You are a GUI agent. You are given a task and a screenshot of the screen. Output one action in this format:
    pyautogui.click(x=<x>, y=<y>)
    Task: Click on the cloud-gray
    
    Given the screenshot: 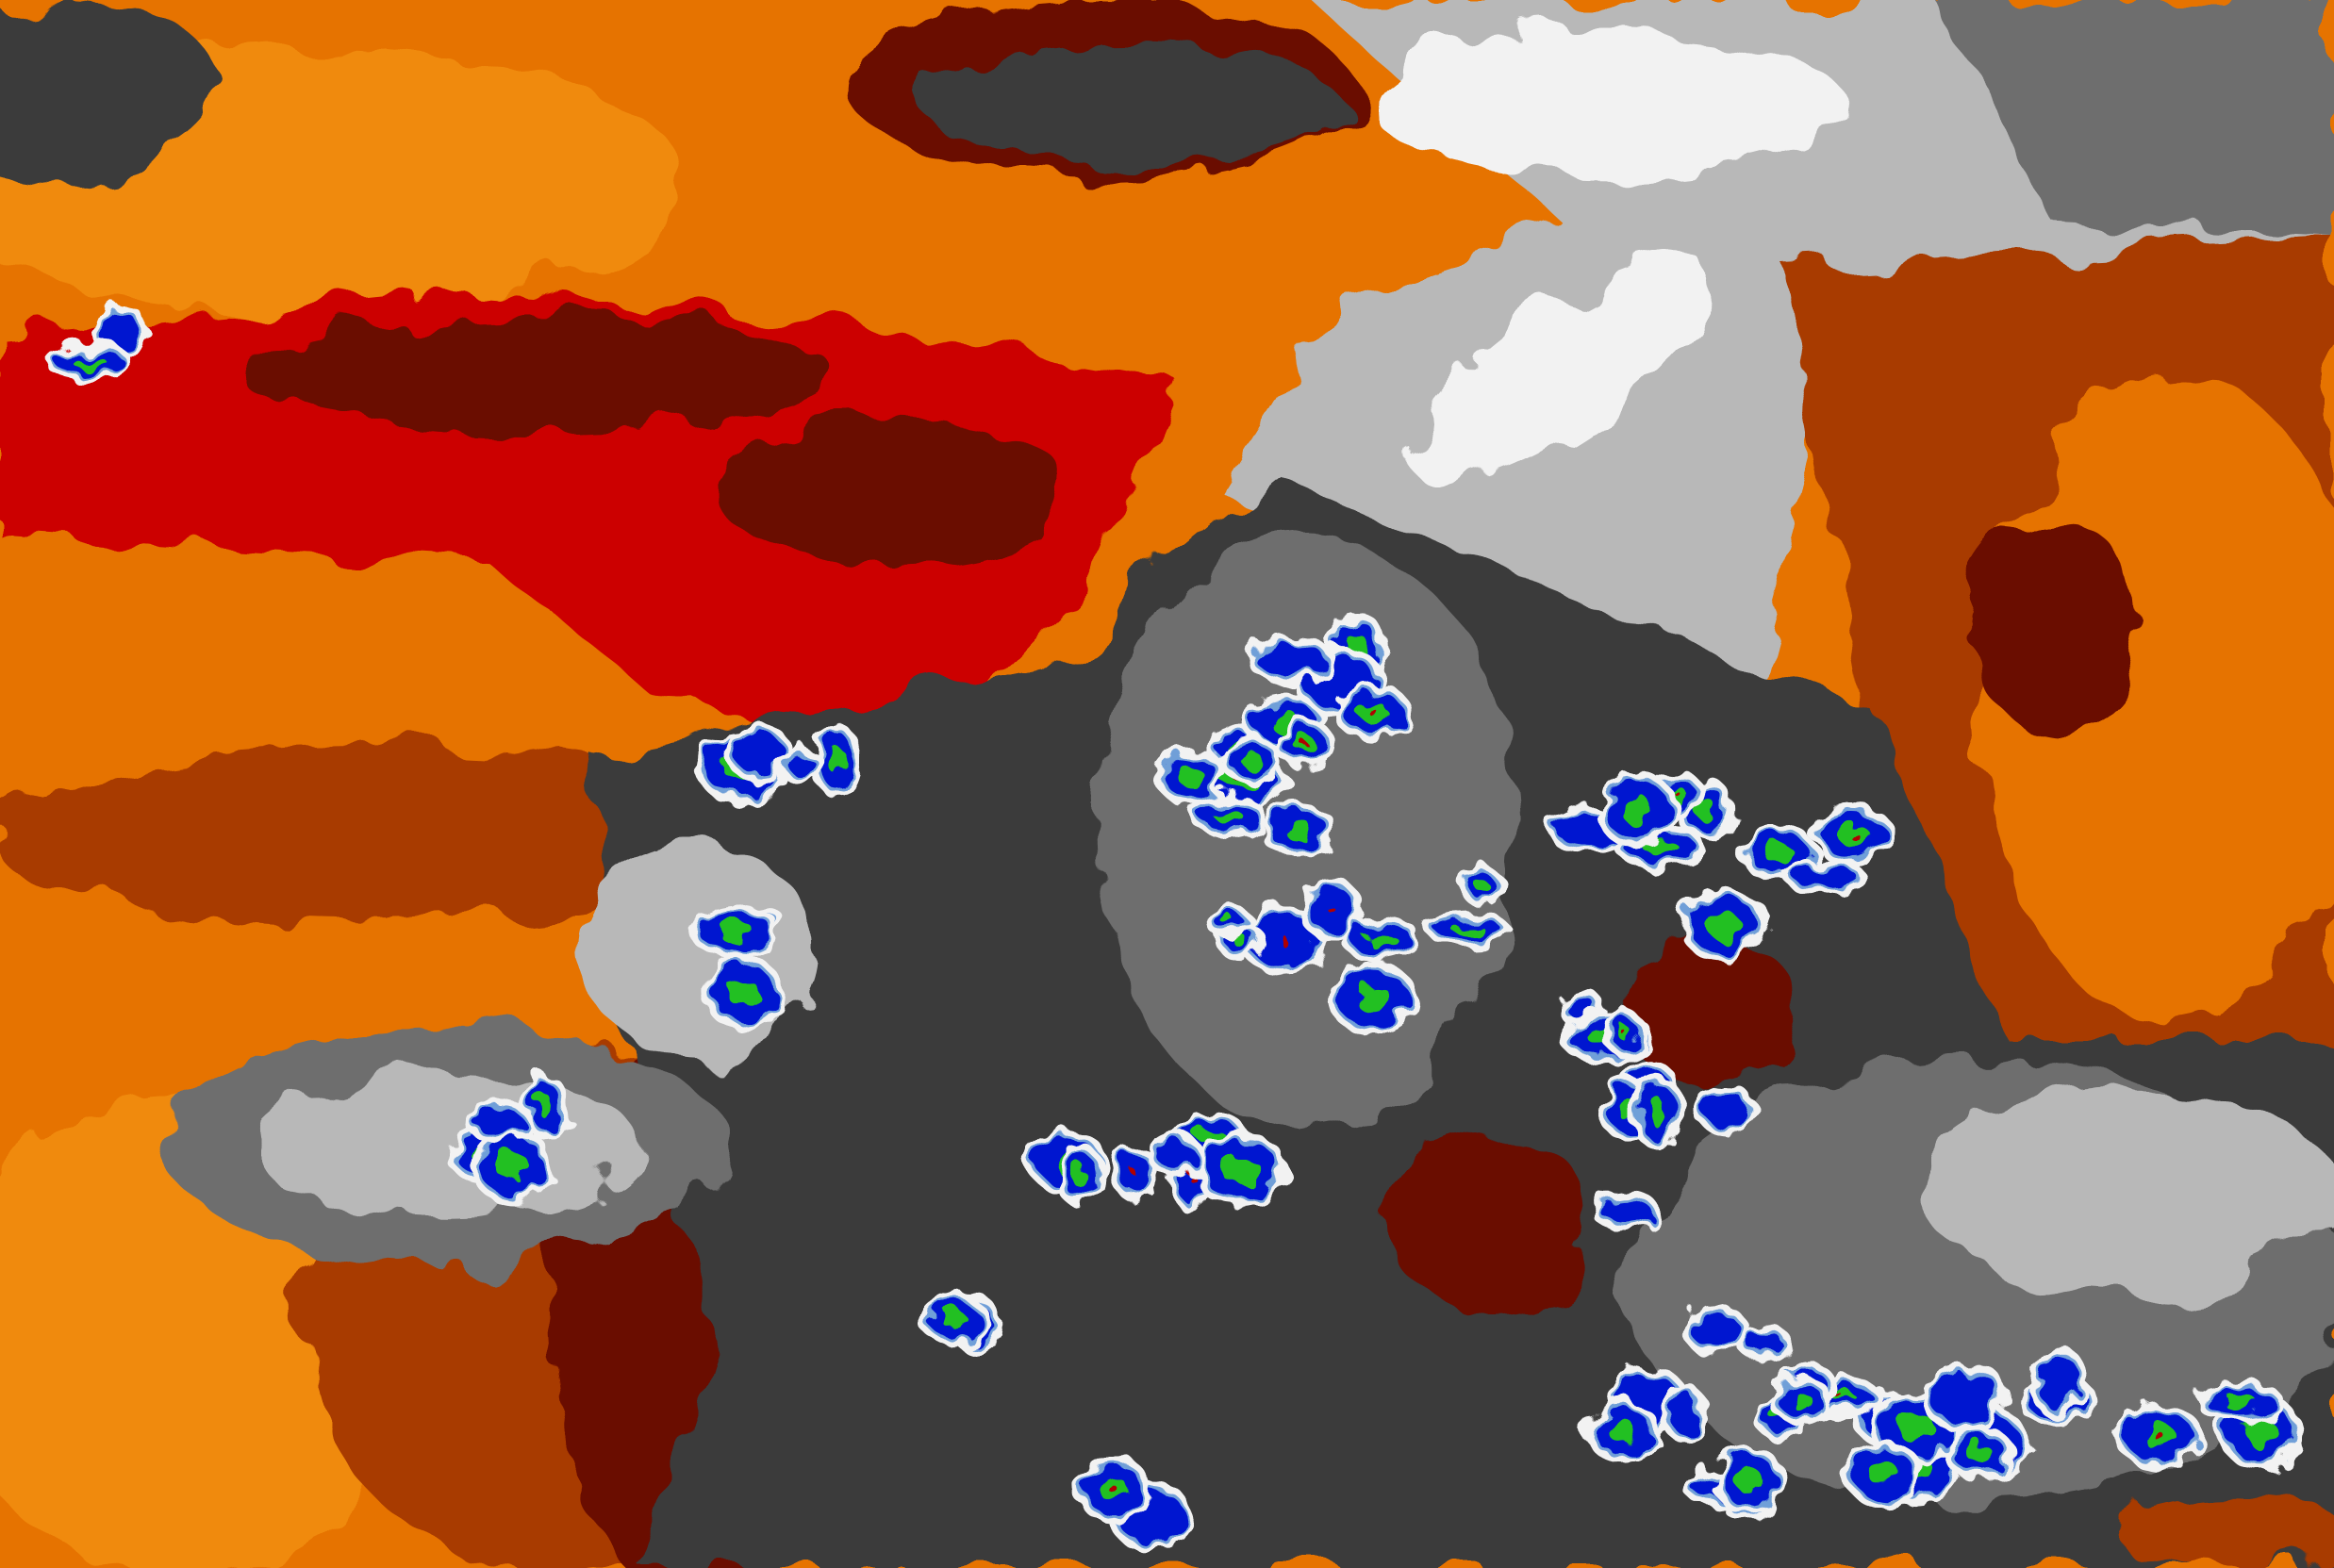 What is the action you would take?
    pyautogui.click(x=2134, y=120)
    